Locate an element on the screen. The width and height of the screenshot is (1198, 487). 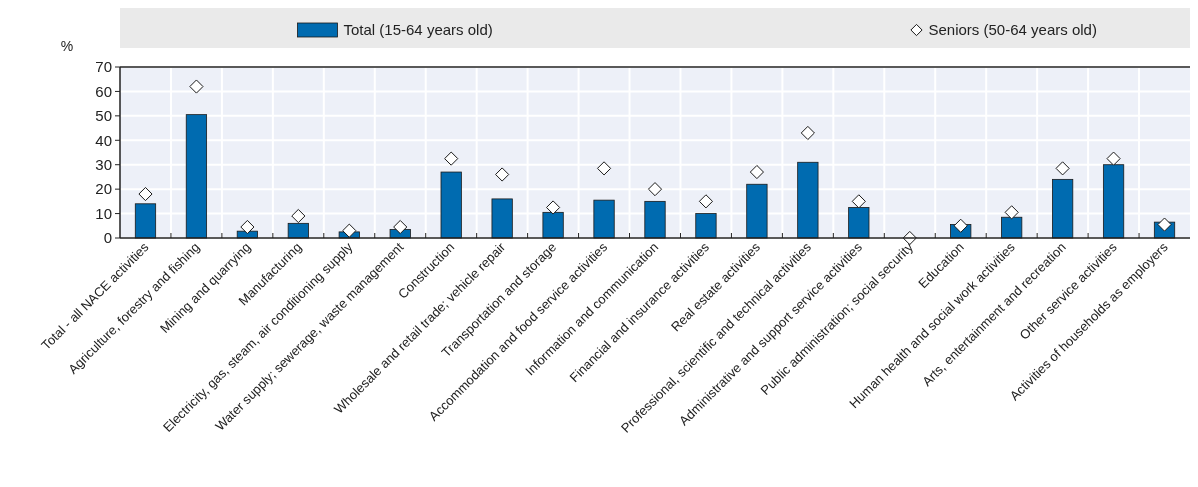
y-tick-label: 70 is located at coordinates (103, 67).